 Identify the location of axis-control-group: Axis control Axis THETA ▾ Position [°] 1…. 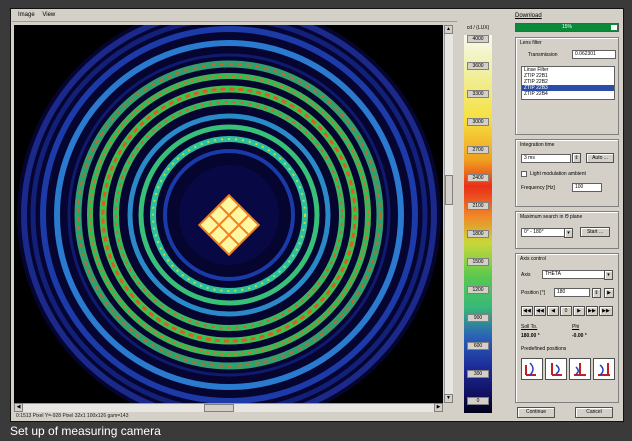
(567, 328).